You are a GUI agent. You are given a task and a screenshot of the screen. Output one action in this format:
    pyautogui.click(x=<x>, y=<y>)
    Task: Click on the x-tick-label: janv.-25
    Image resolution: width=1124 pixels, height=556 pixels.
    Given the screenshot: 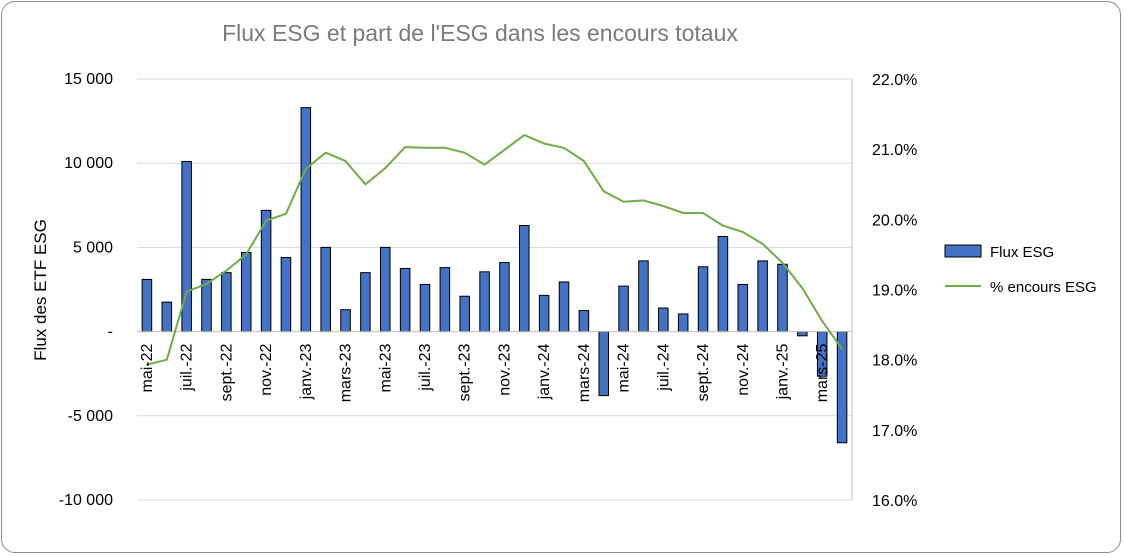 What is the action you would take?
    pyautogui.click(x=783, y=371)
    